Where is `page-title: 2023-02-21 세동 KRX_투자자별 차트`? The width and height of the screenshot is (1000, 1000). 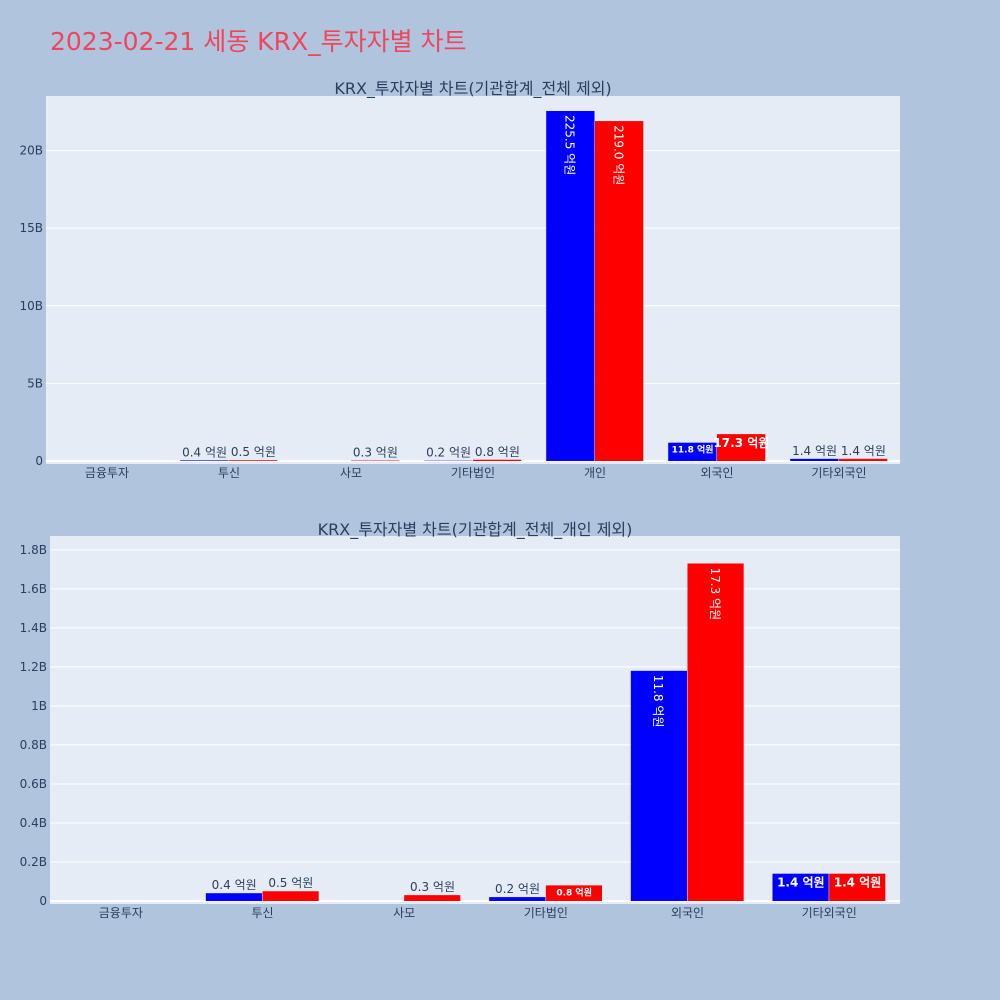
page-title: 2023-02-21 세동 KRX_투자자별 차트 is located at coordinates (258, 41).